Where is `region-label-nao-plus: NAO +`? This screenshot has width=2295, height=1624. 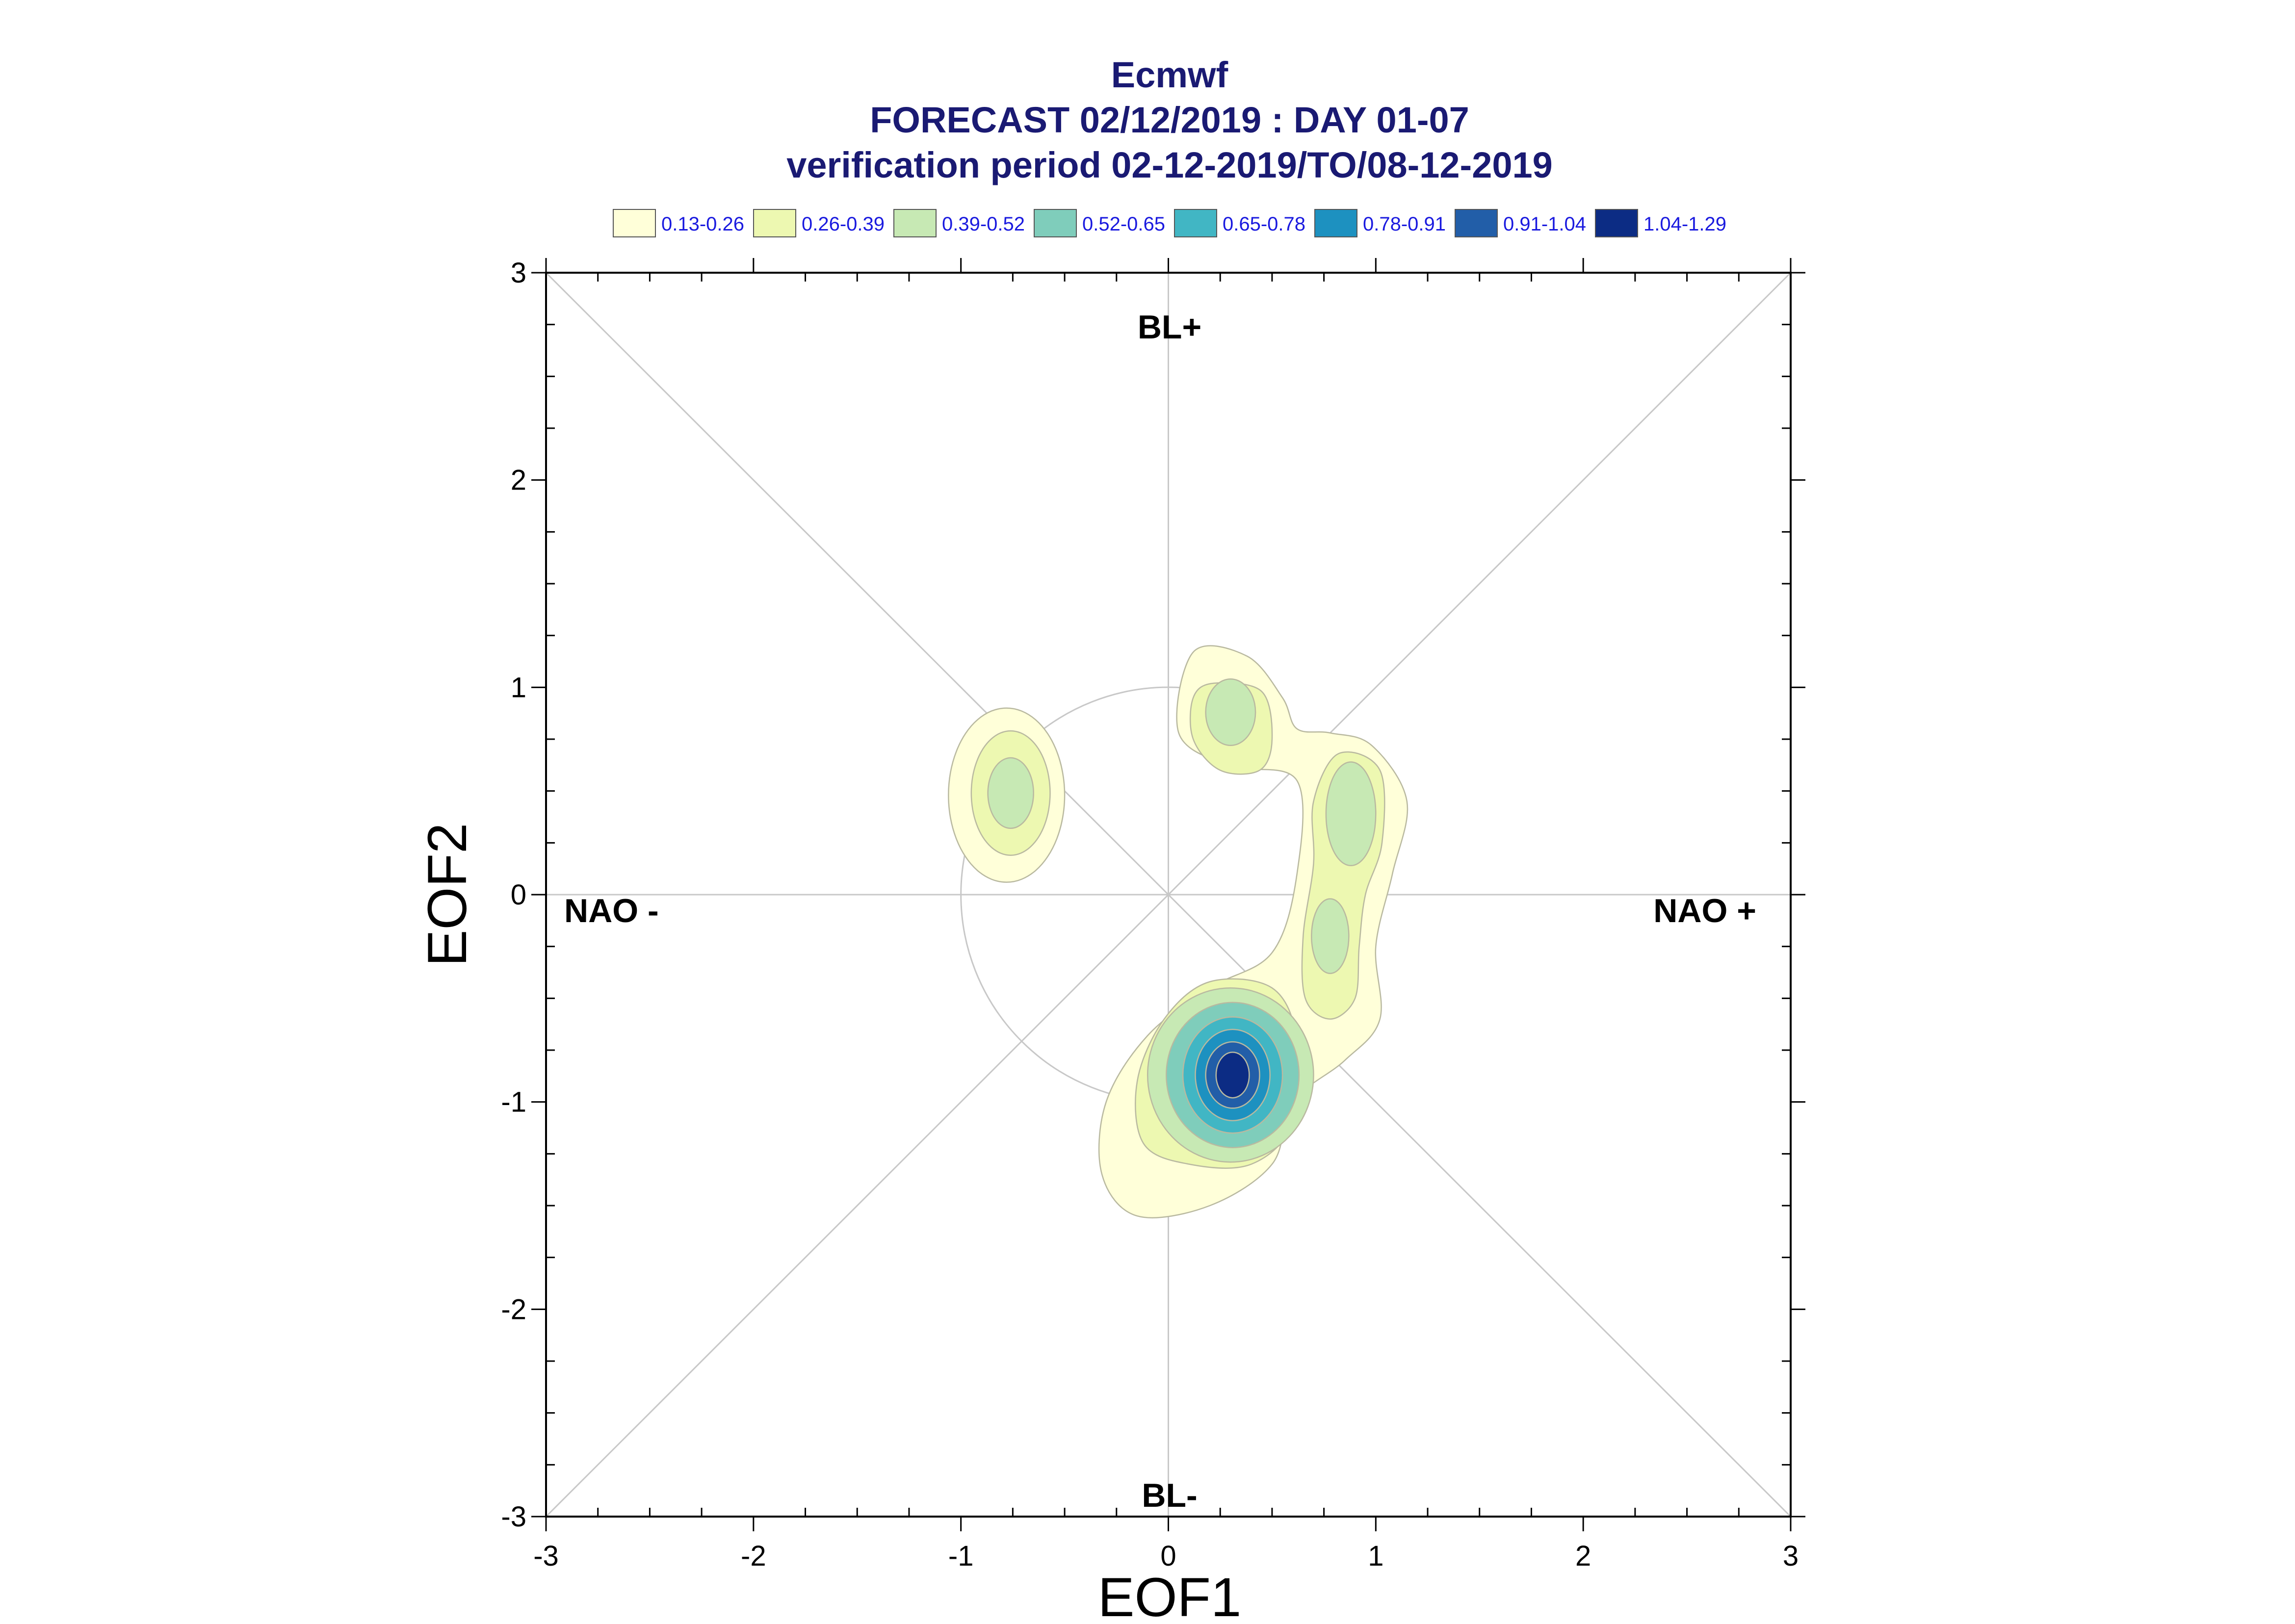
region-label-nao-plus: NAO + is located at coordinates (1705, 910).